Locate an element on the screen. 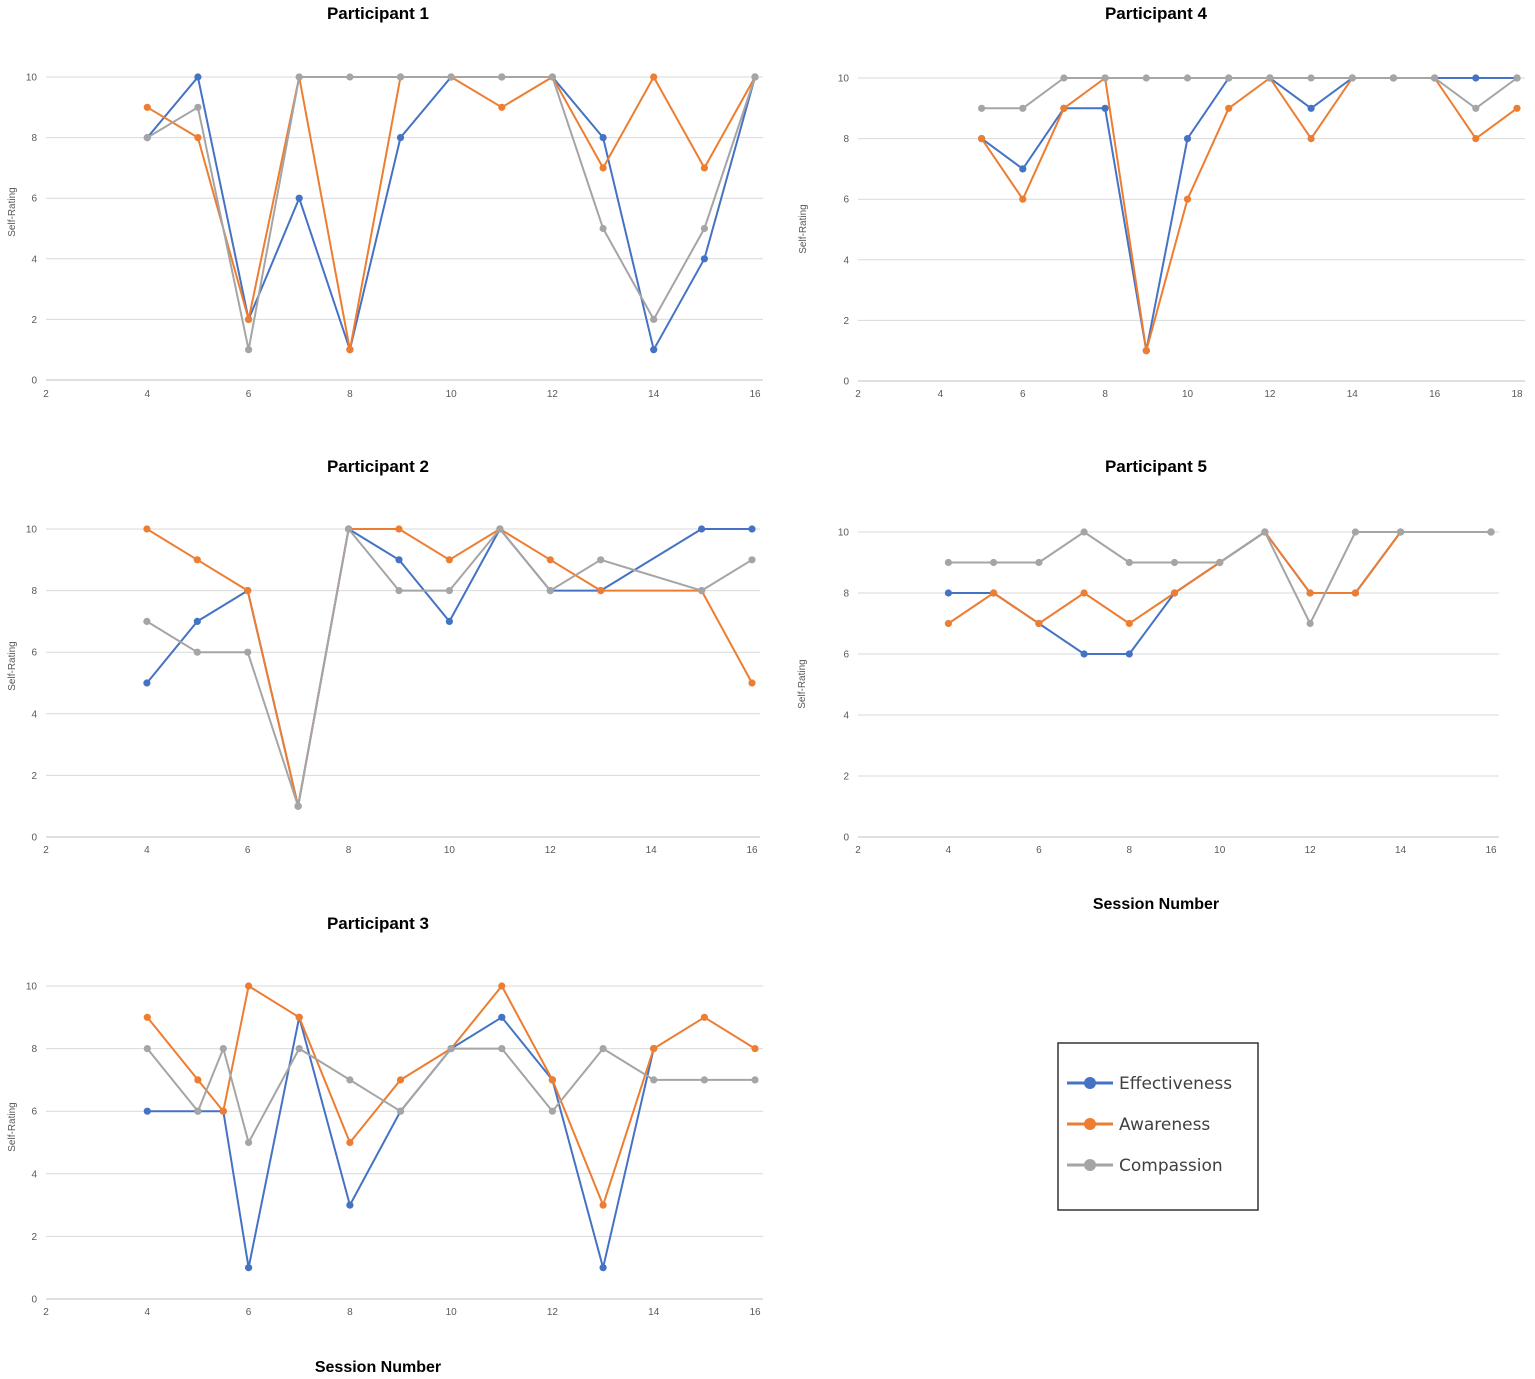 The height and width of the screenshot is (1379, 1535). x-tick-label: 12 is located at coordinates (553, 1312).